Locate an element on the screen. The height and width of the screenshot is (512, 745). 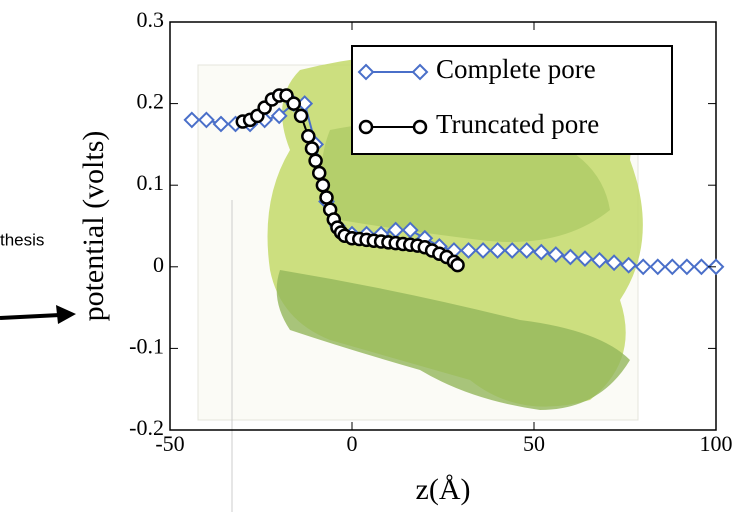
x-tick-label: 0 is located at coordinates (352, 443).